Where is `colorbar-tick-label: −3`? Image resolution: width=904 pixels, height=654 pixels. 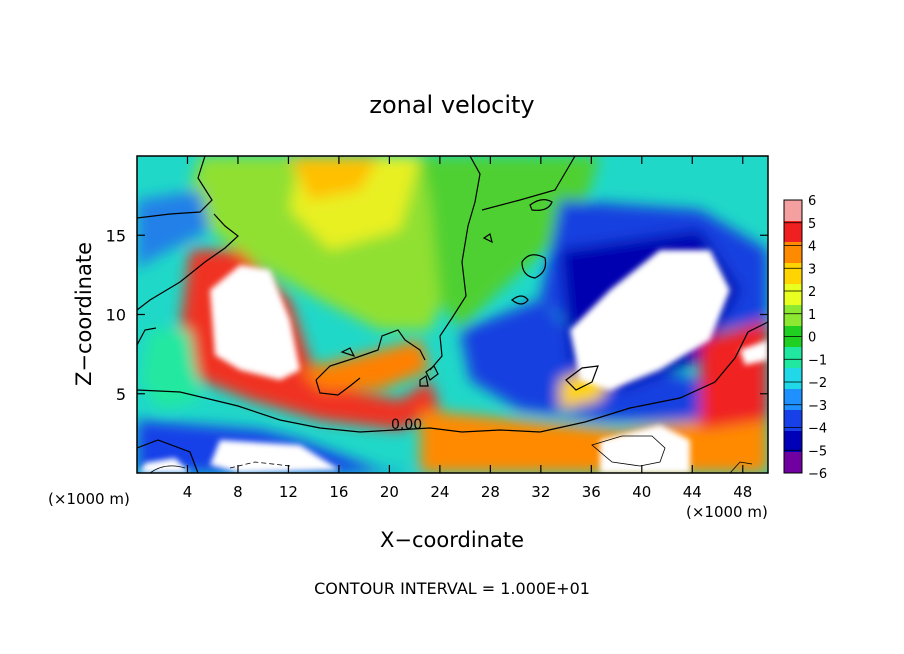
colorbar-tick-label: −3 is located at coordinates (817, 406).